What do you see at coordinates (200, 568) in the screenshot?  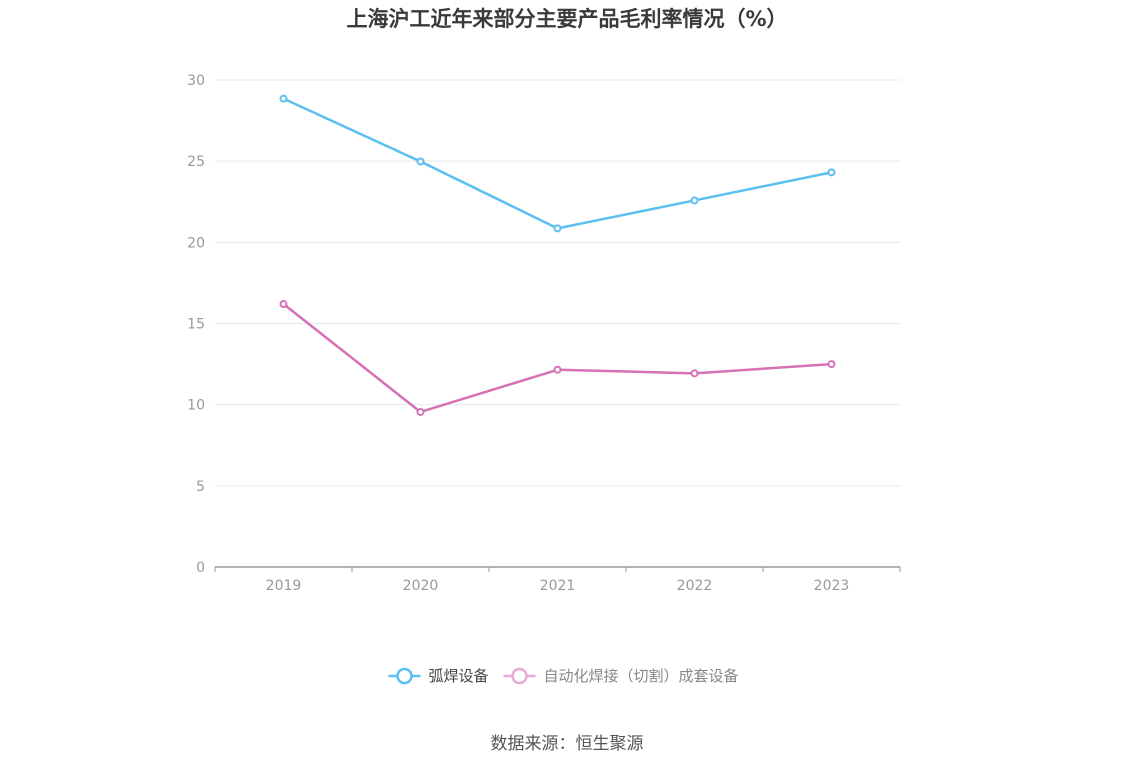 I see `y-tick-label: 0` at bounding box center [200, 568].